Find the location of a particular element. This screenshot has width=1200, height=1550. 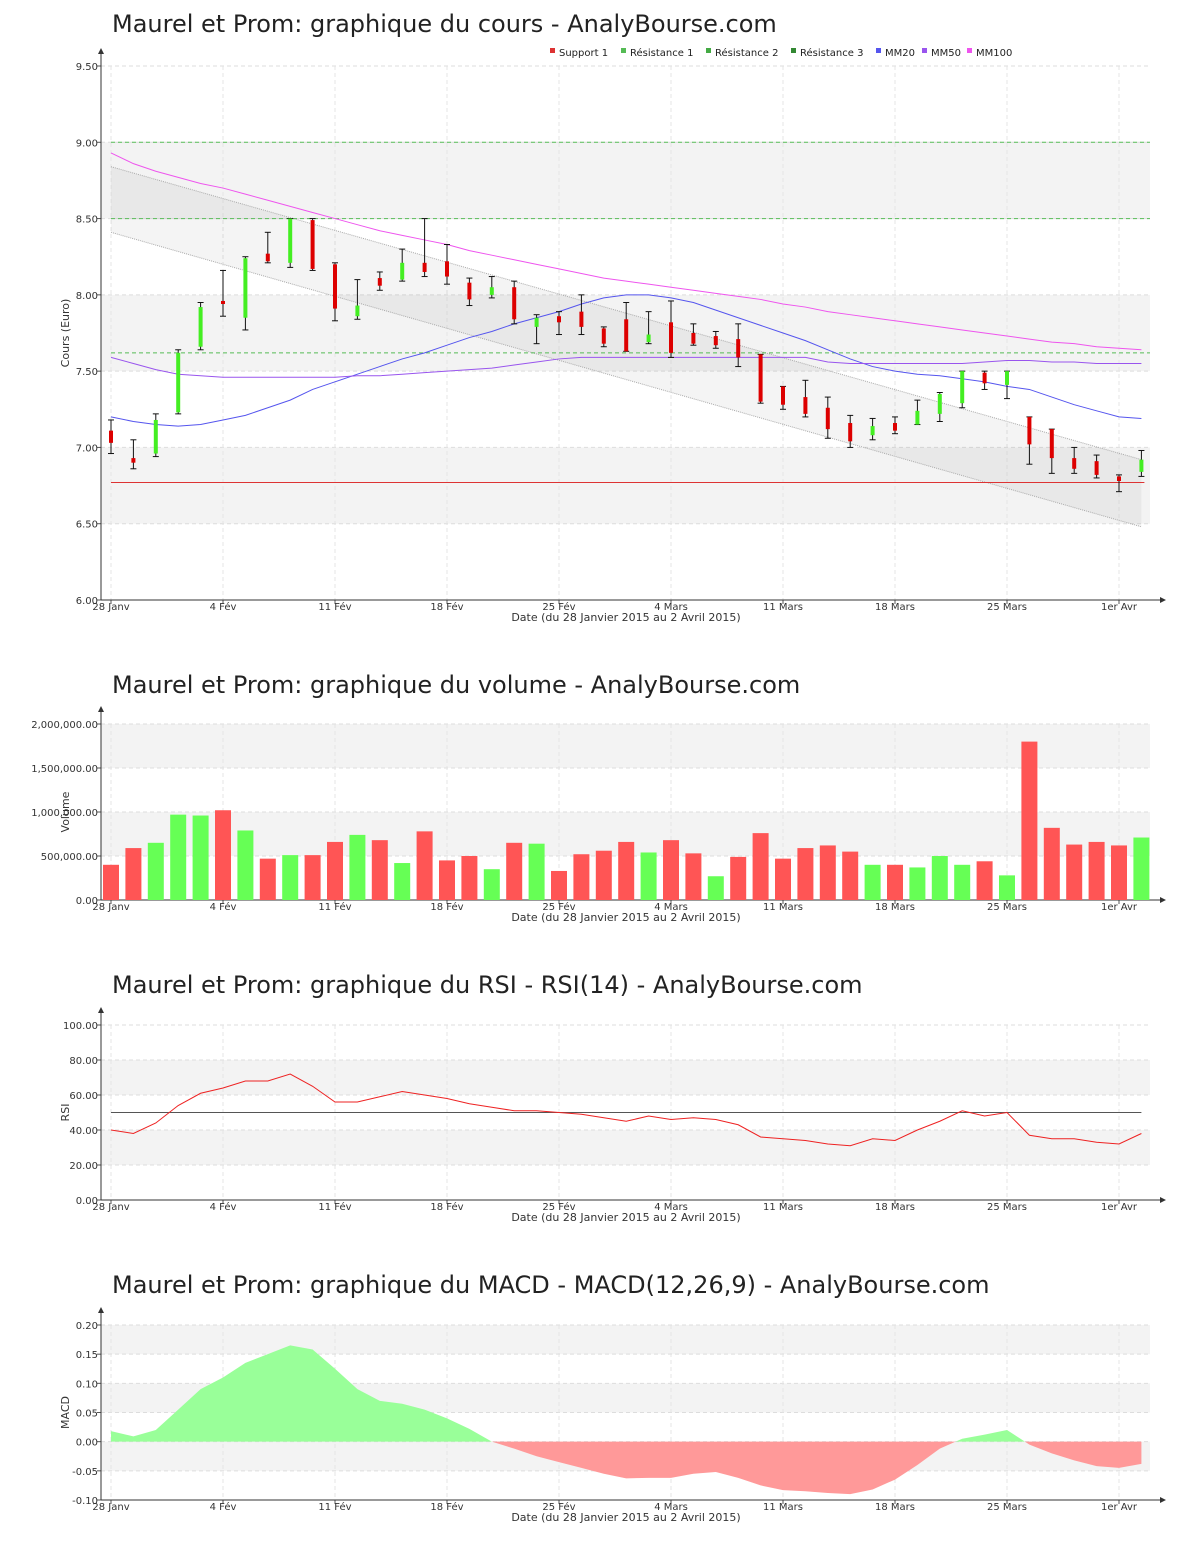

rsi-xtick-label: 25 Mars is located at coordinates (1007, 1207).